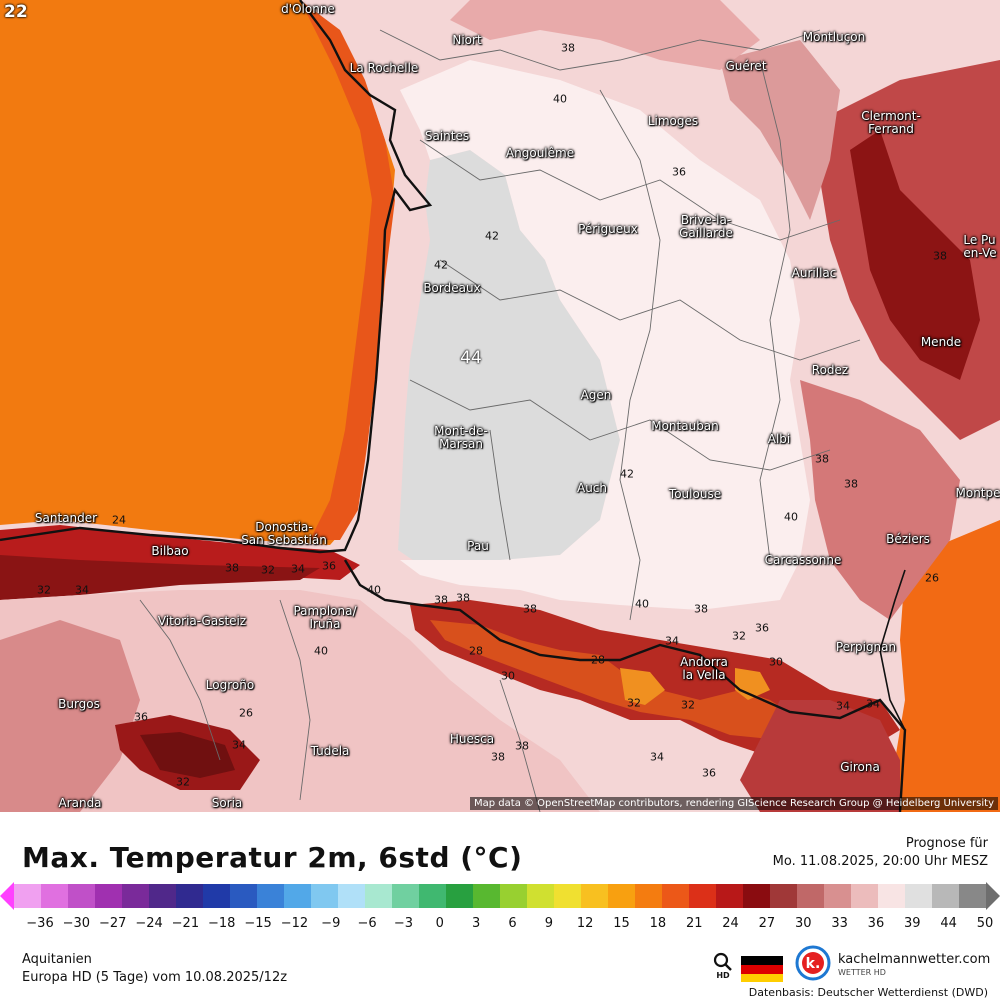 This screenshot has width=1000, height=1000. I want to click on city-label: Angoulême, so click(540, 153).